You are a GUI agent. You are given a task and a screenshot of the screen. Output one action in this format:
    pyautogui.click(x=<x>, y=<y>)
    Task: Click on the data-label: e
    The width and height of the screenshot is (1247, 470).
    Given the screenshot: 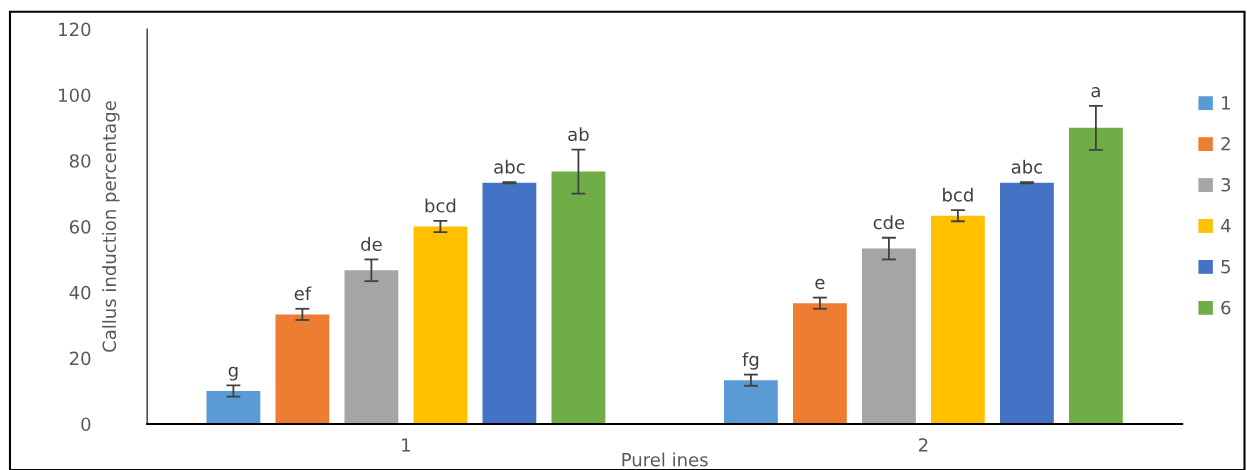 What is the action you would take?
    pyautogui.click(x=820, y=284)
    